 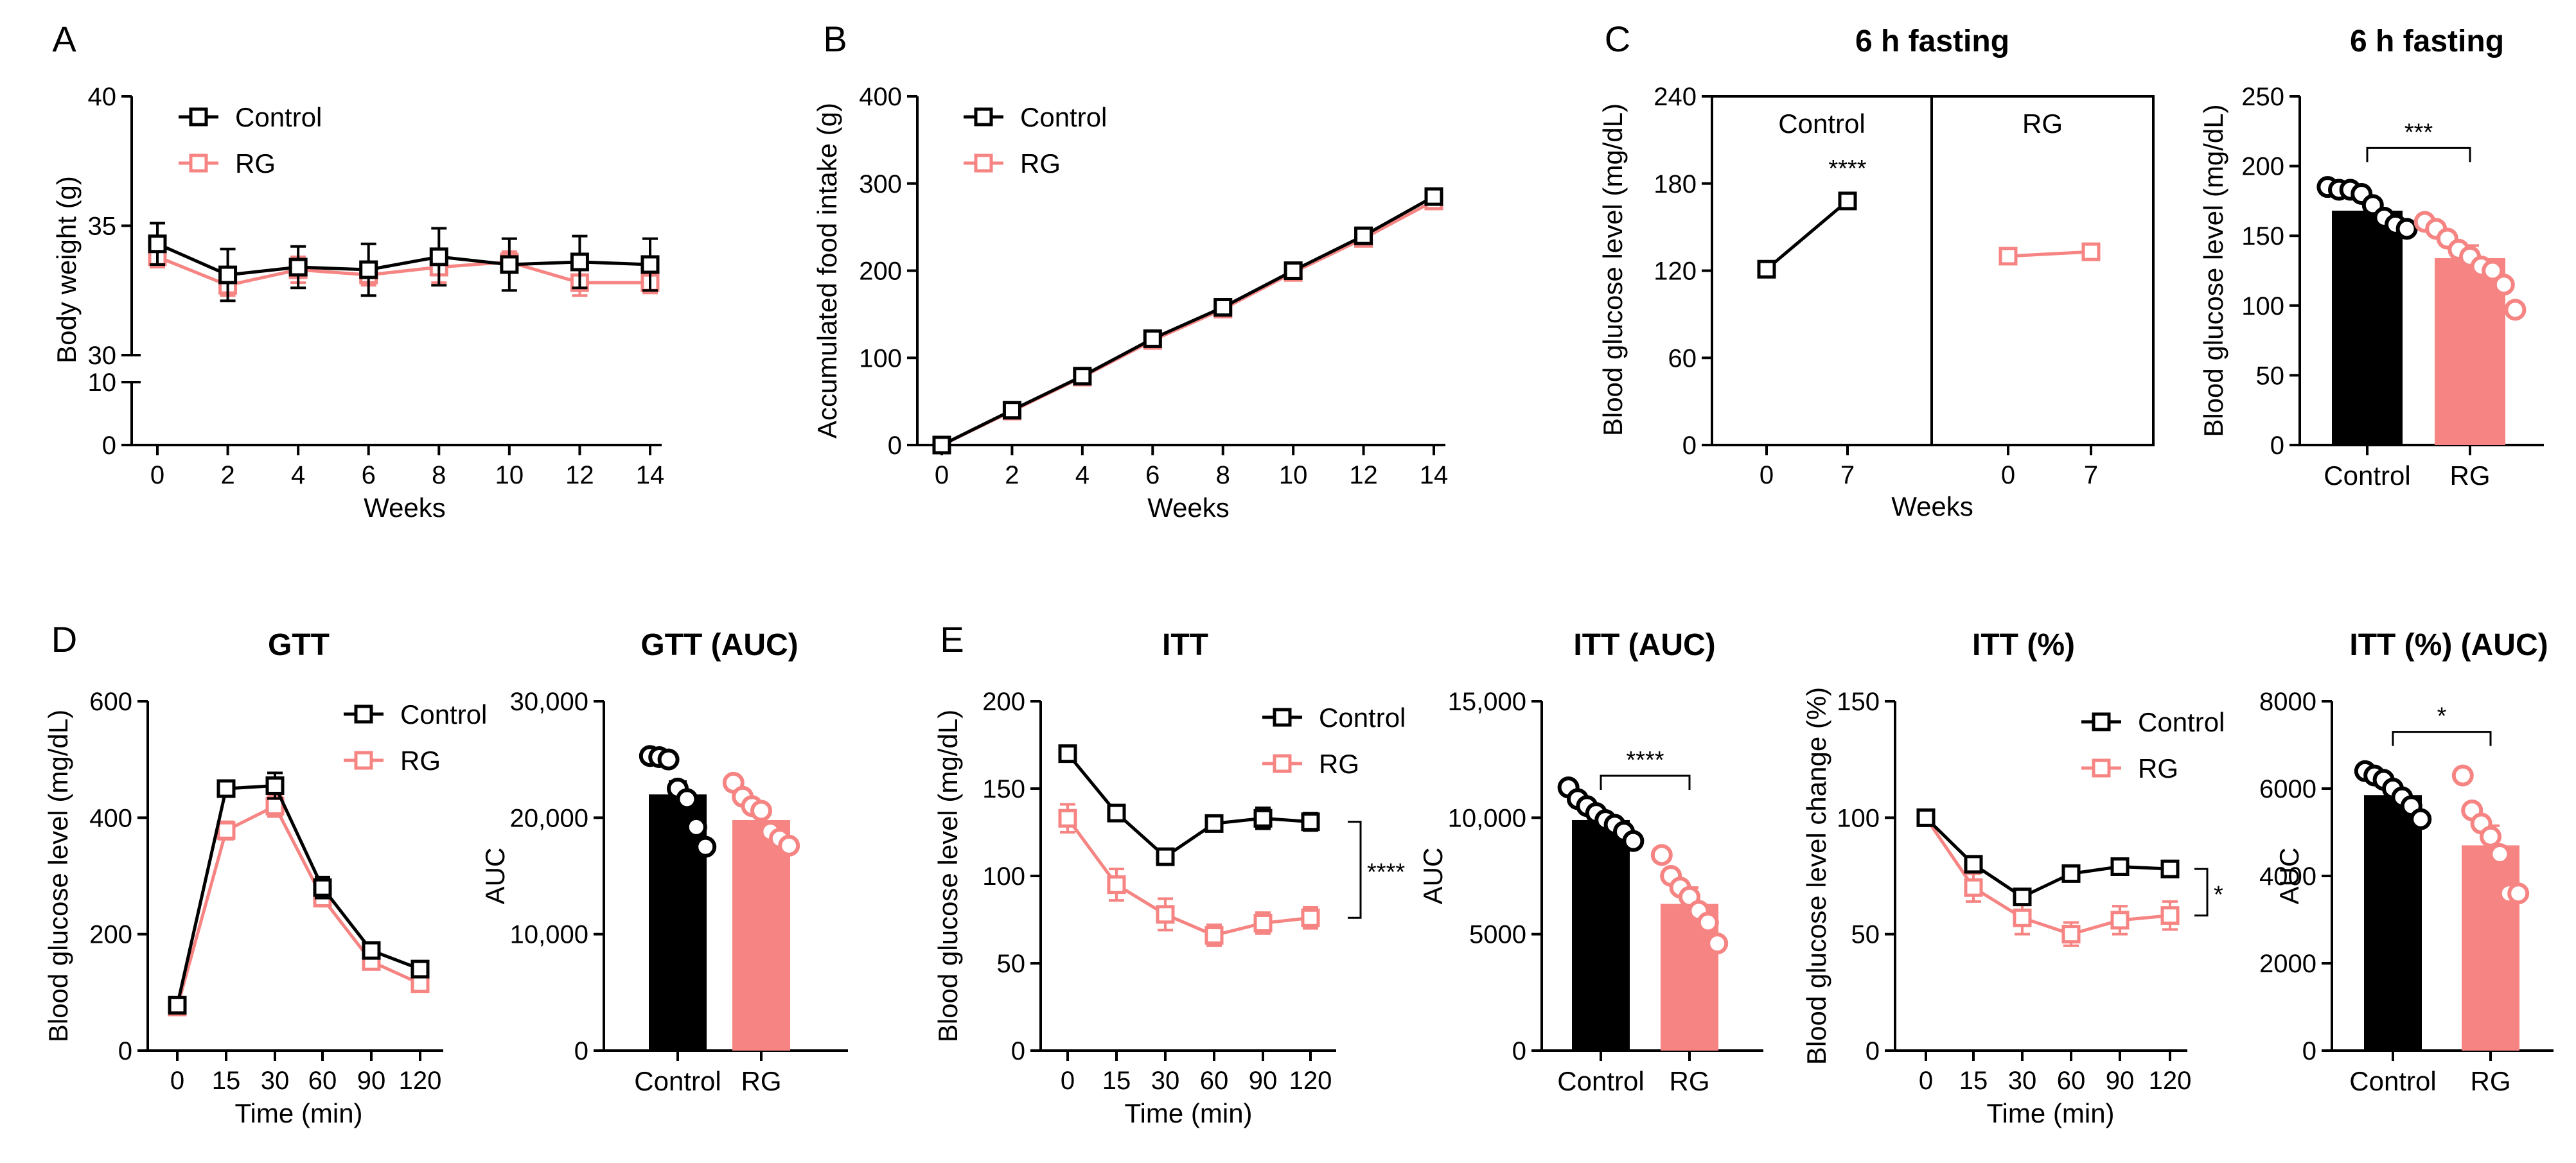 What do you see at coordinates (443, 714) in the screenshot?
I see `legend-label-control: Control` at bounding box center [443, 714].